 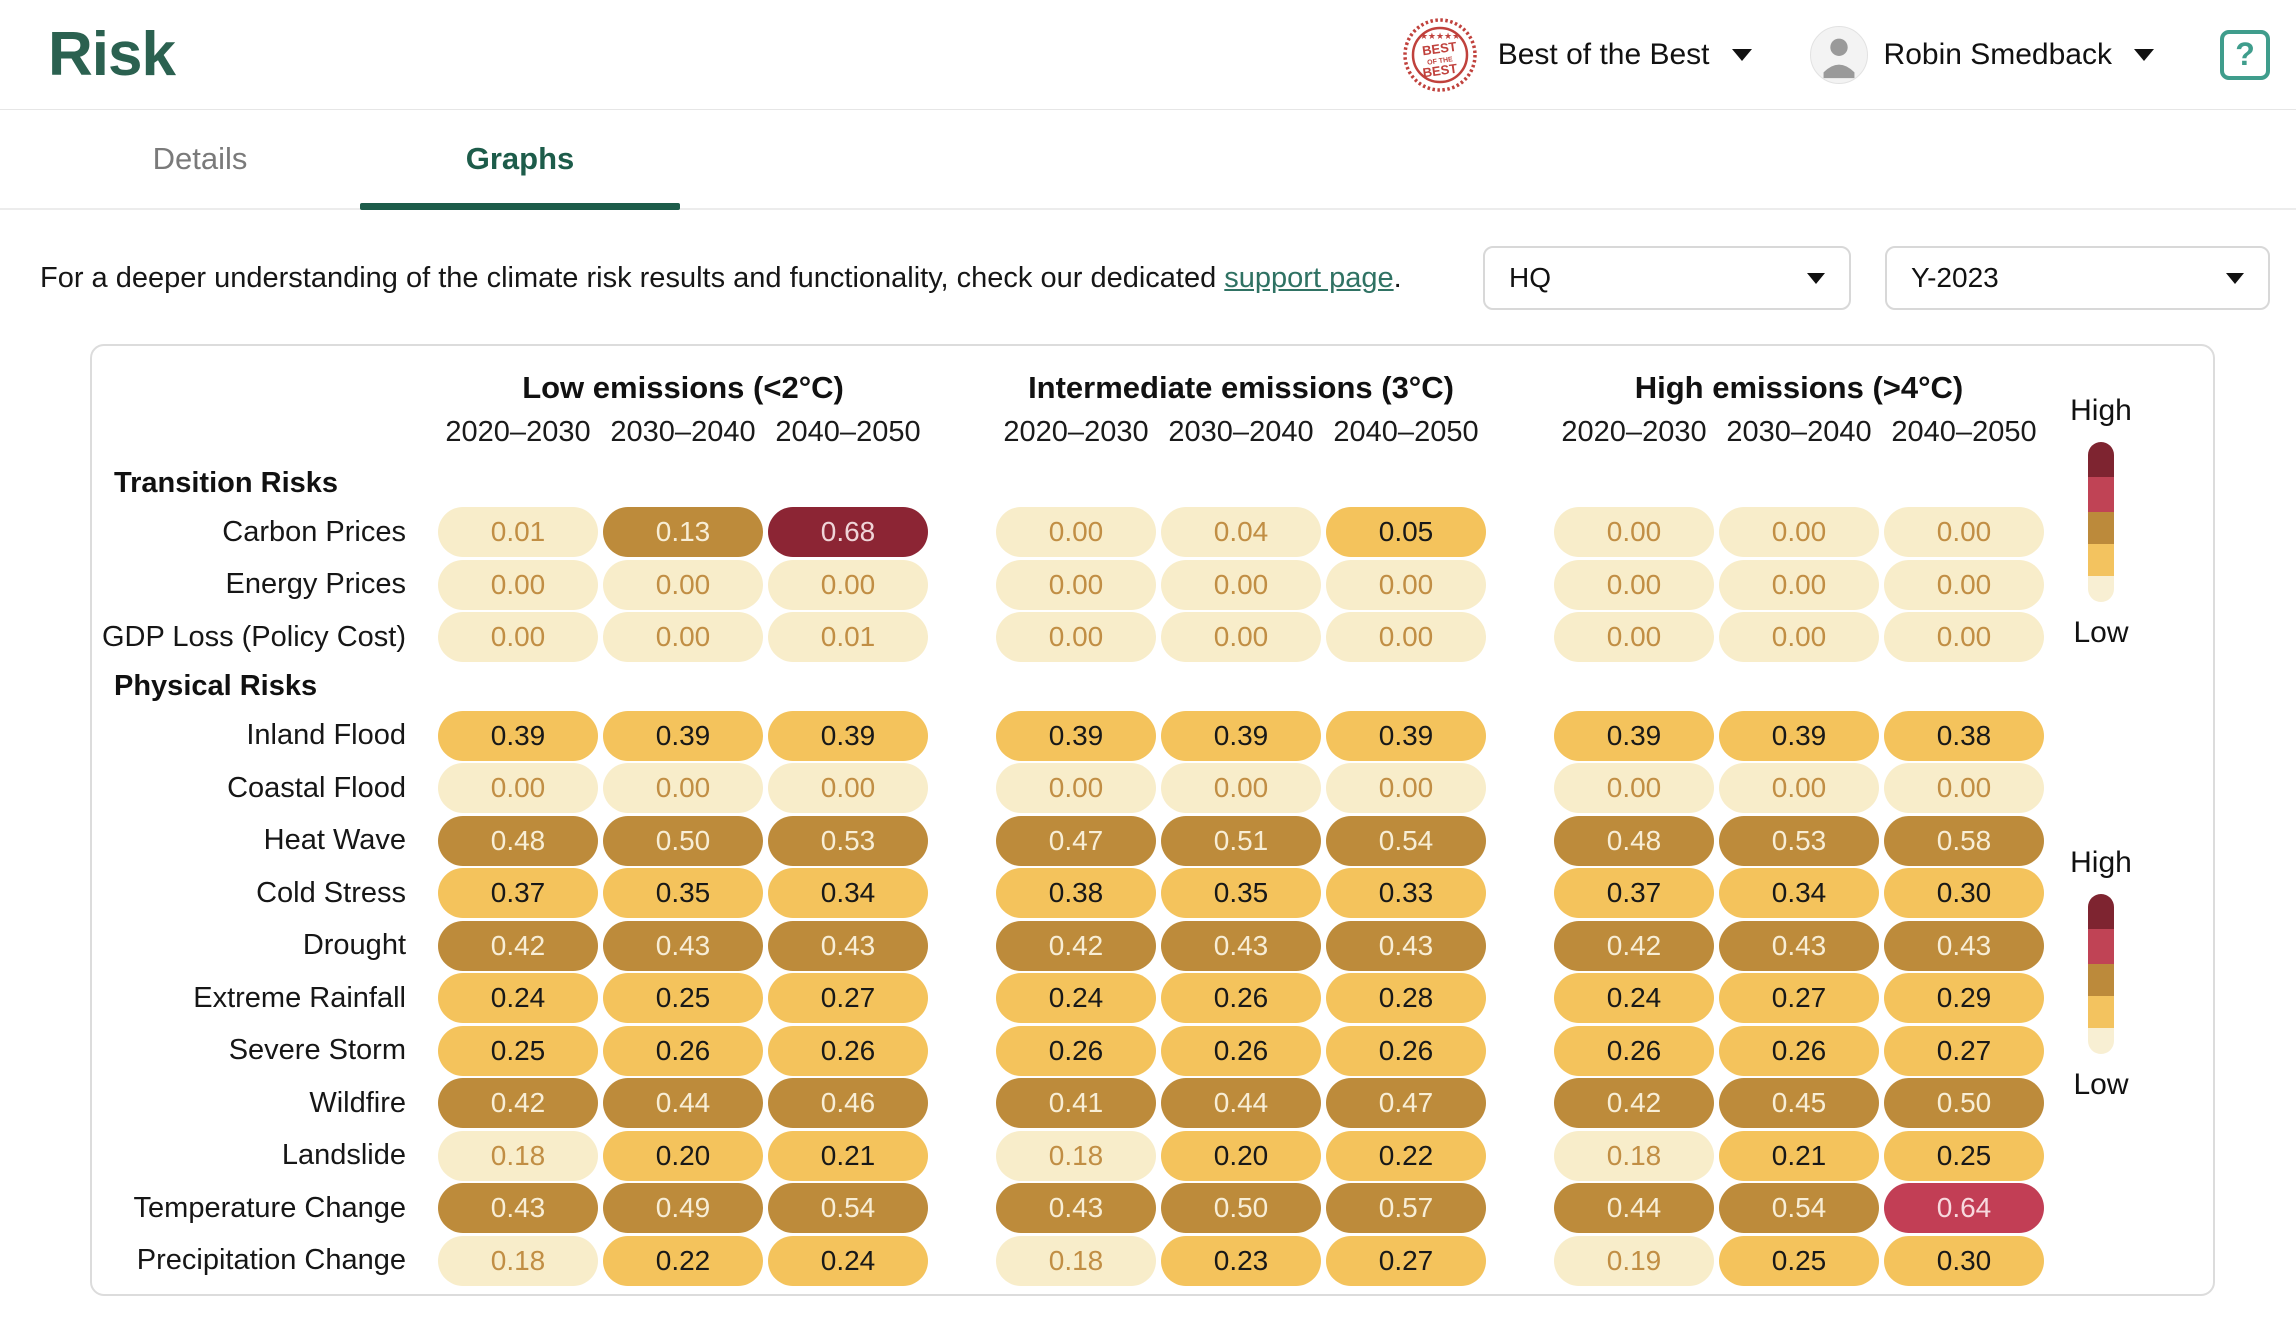 I want to click on risk-cell-drought-s0-p0: 0.42, so click(x=518, y=945).